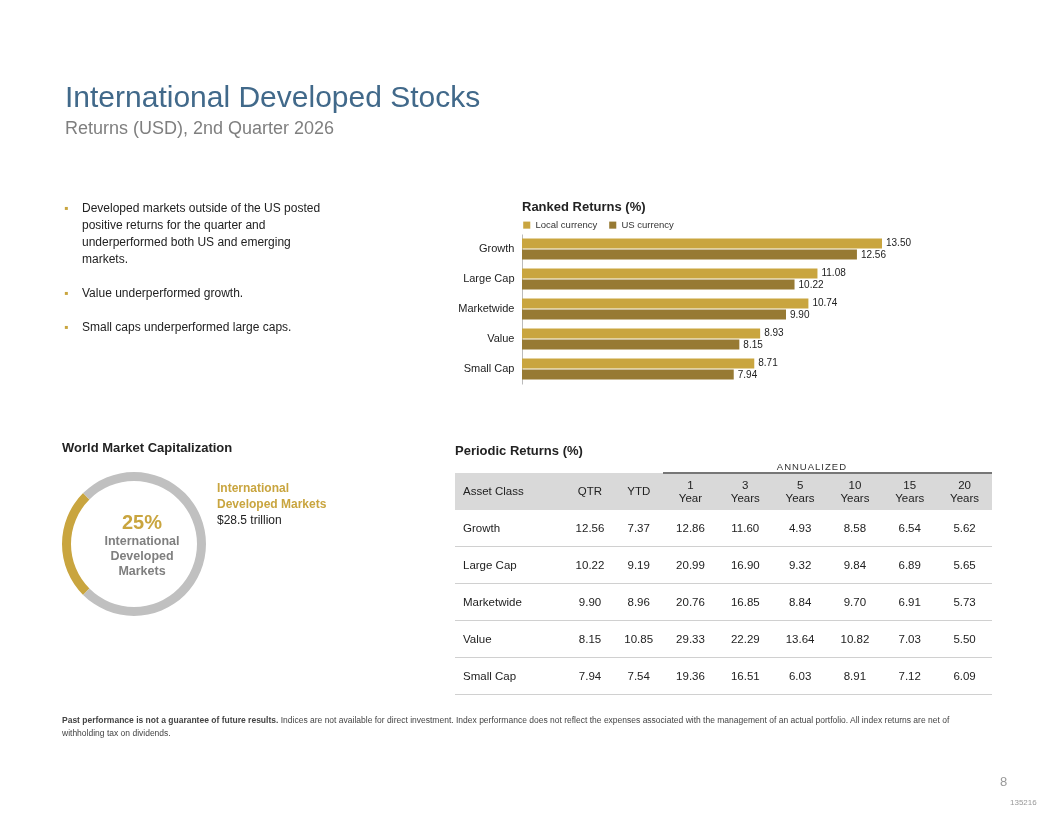 The width and height of the screenshot is (1056, 816). Describe the element at coordinates (800, 565) in the screenshot. I see `data-label: 9.32` at that location.